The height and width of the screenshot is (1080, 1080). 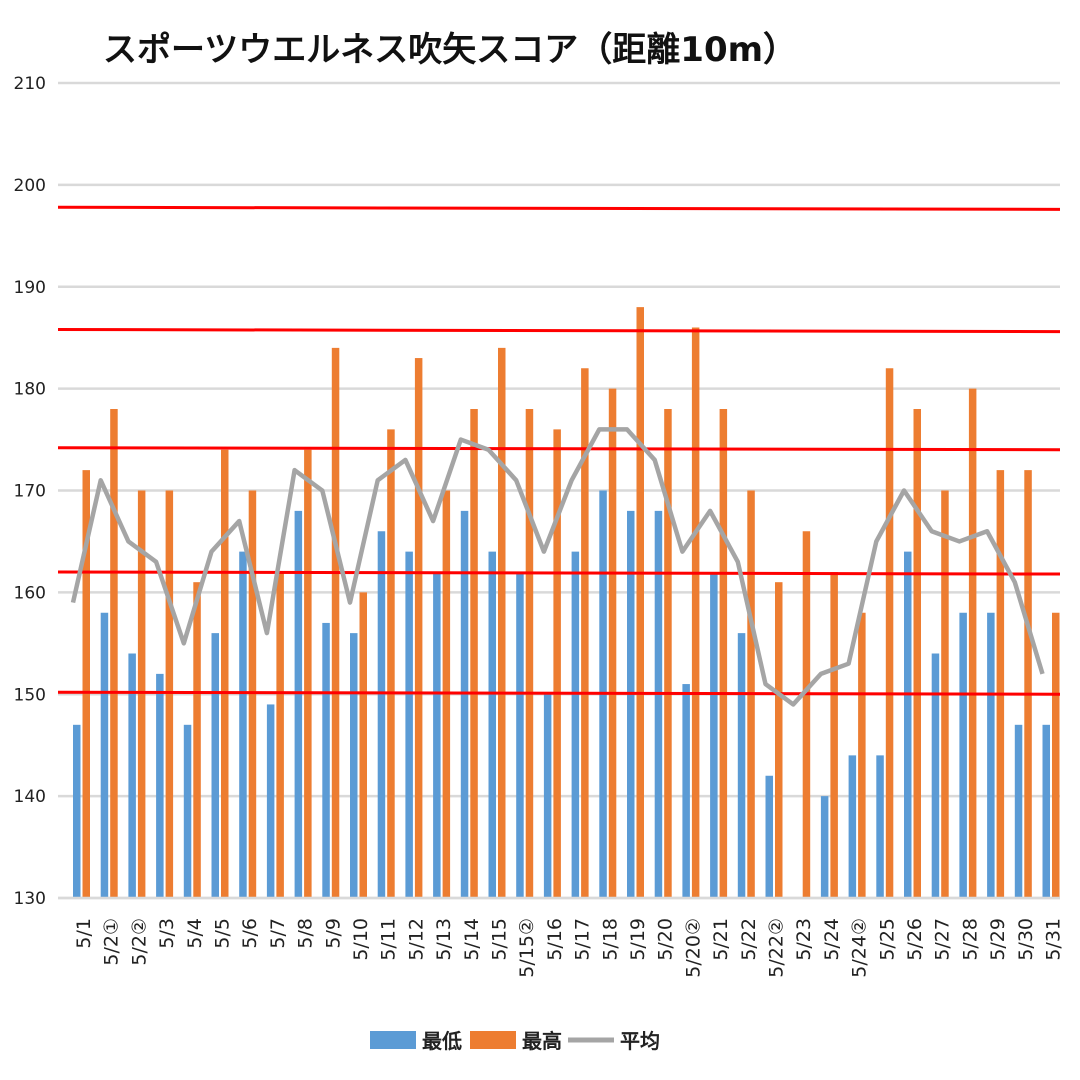 What do you see at coordinates (333, 933) in the screenshot?
I see `x-tick-label: 5/9` at bounding box center [333, 933].